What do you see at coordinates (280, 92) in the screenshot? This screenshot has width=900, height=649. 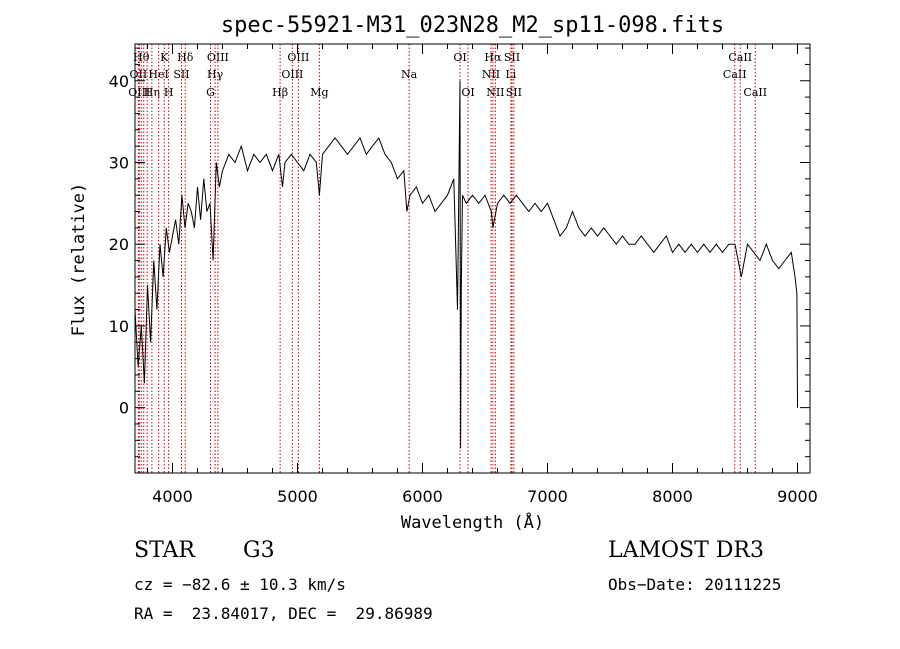 I see `line-marker-label: Hβ` at bounding box center [280, 92].